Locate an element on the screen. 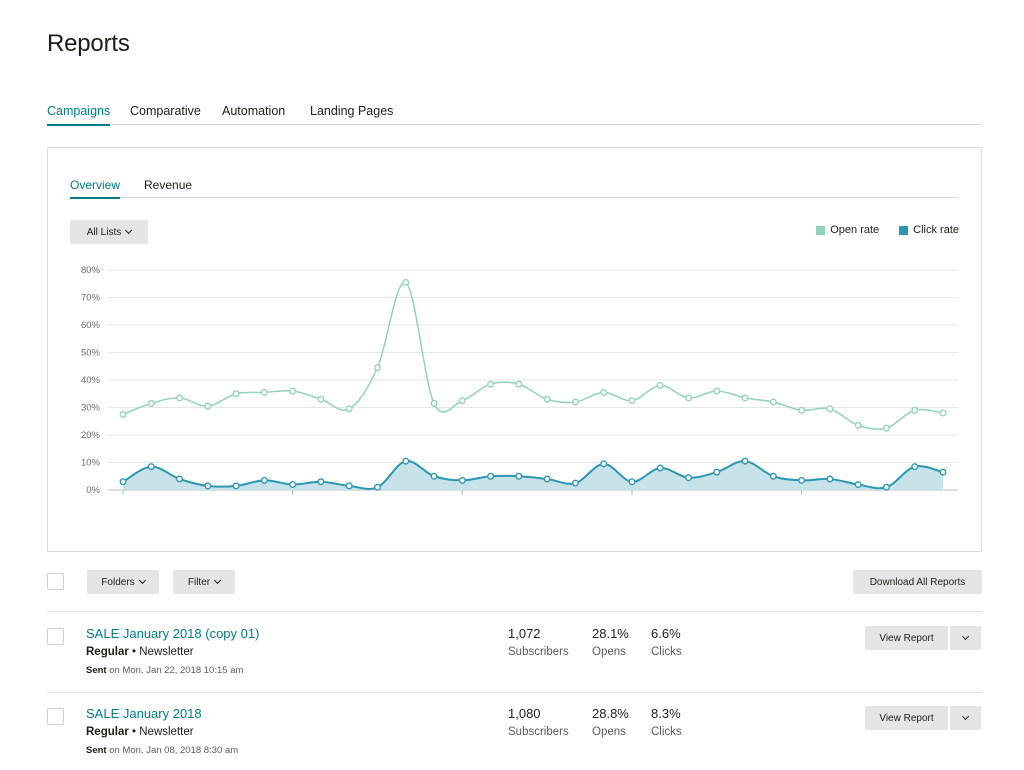 This screenshot has width=1024, height=770. select-all-checkbox is located at coordinates (55, 581).